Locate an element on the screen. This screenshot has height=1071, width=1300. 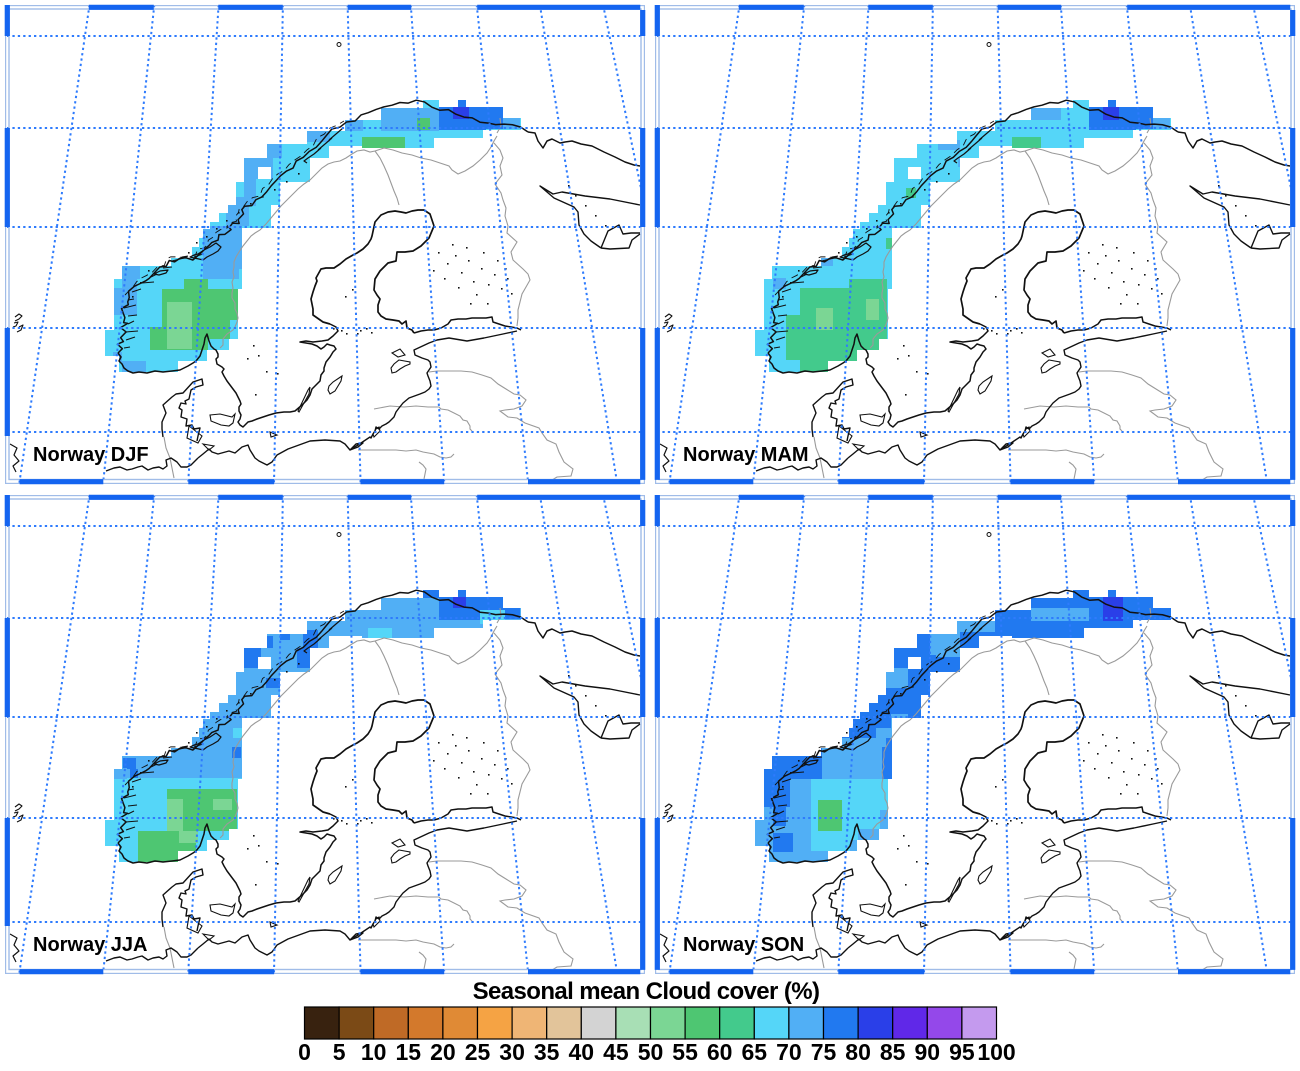
svg-text: 90 is located at coordinates (928, 1052).